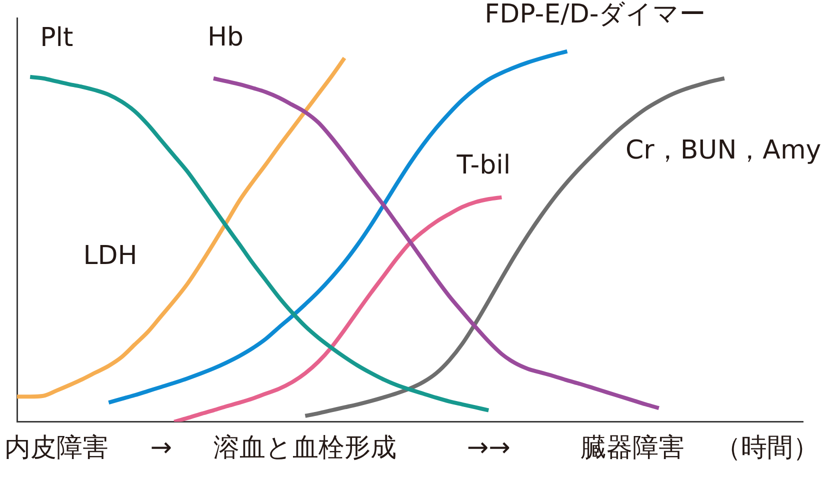 The height and width of the screenshot is (479, 831). What do you see at coordinates (161, 448) in the screenshot?
I see `x-tick-label: →` at bounding box center [161, 448].